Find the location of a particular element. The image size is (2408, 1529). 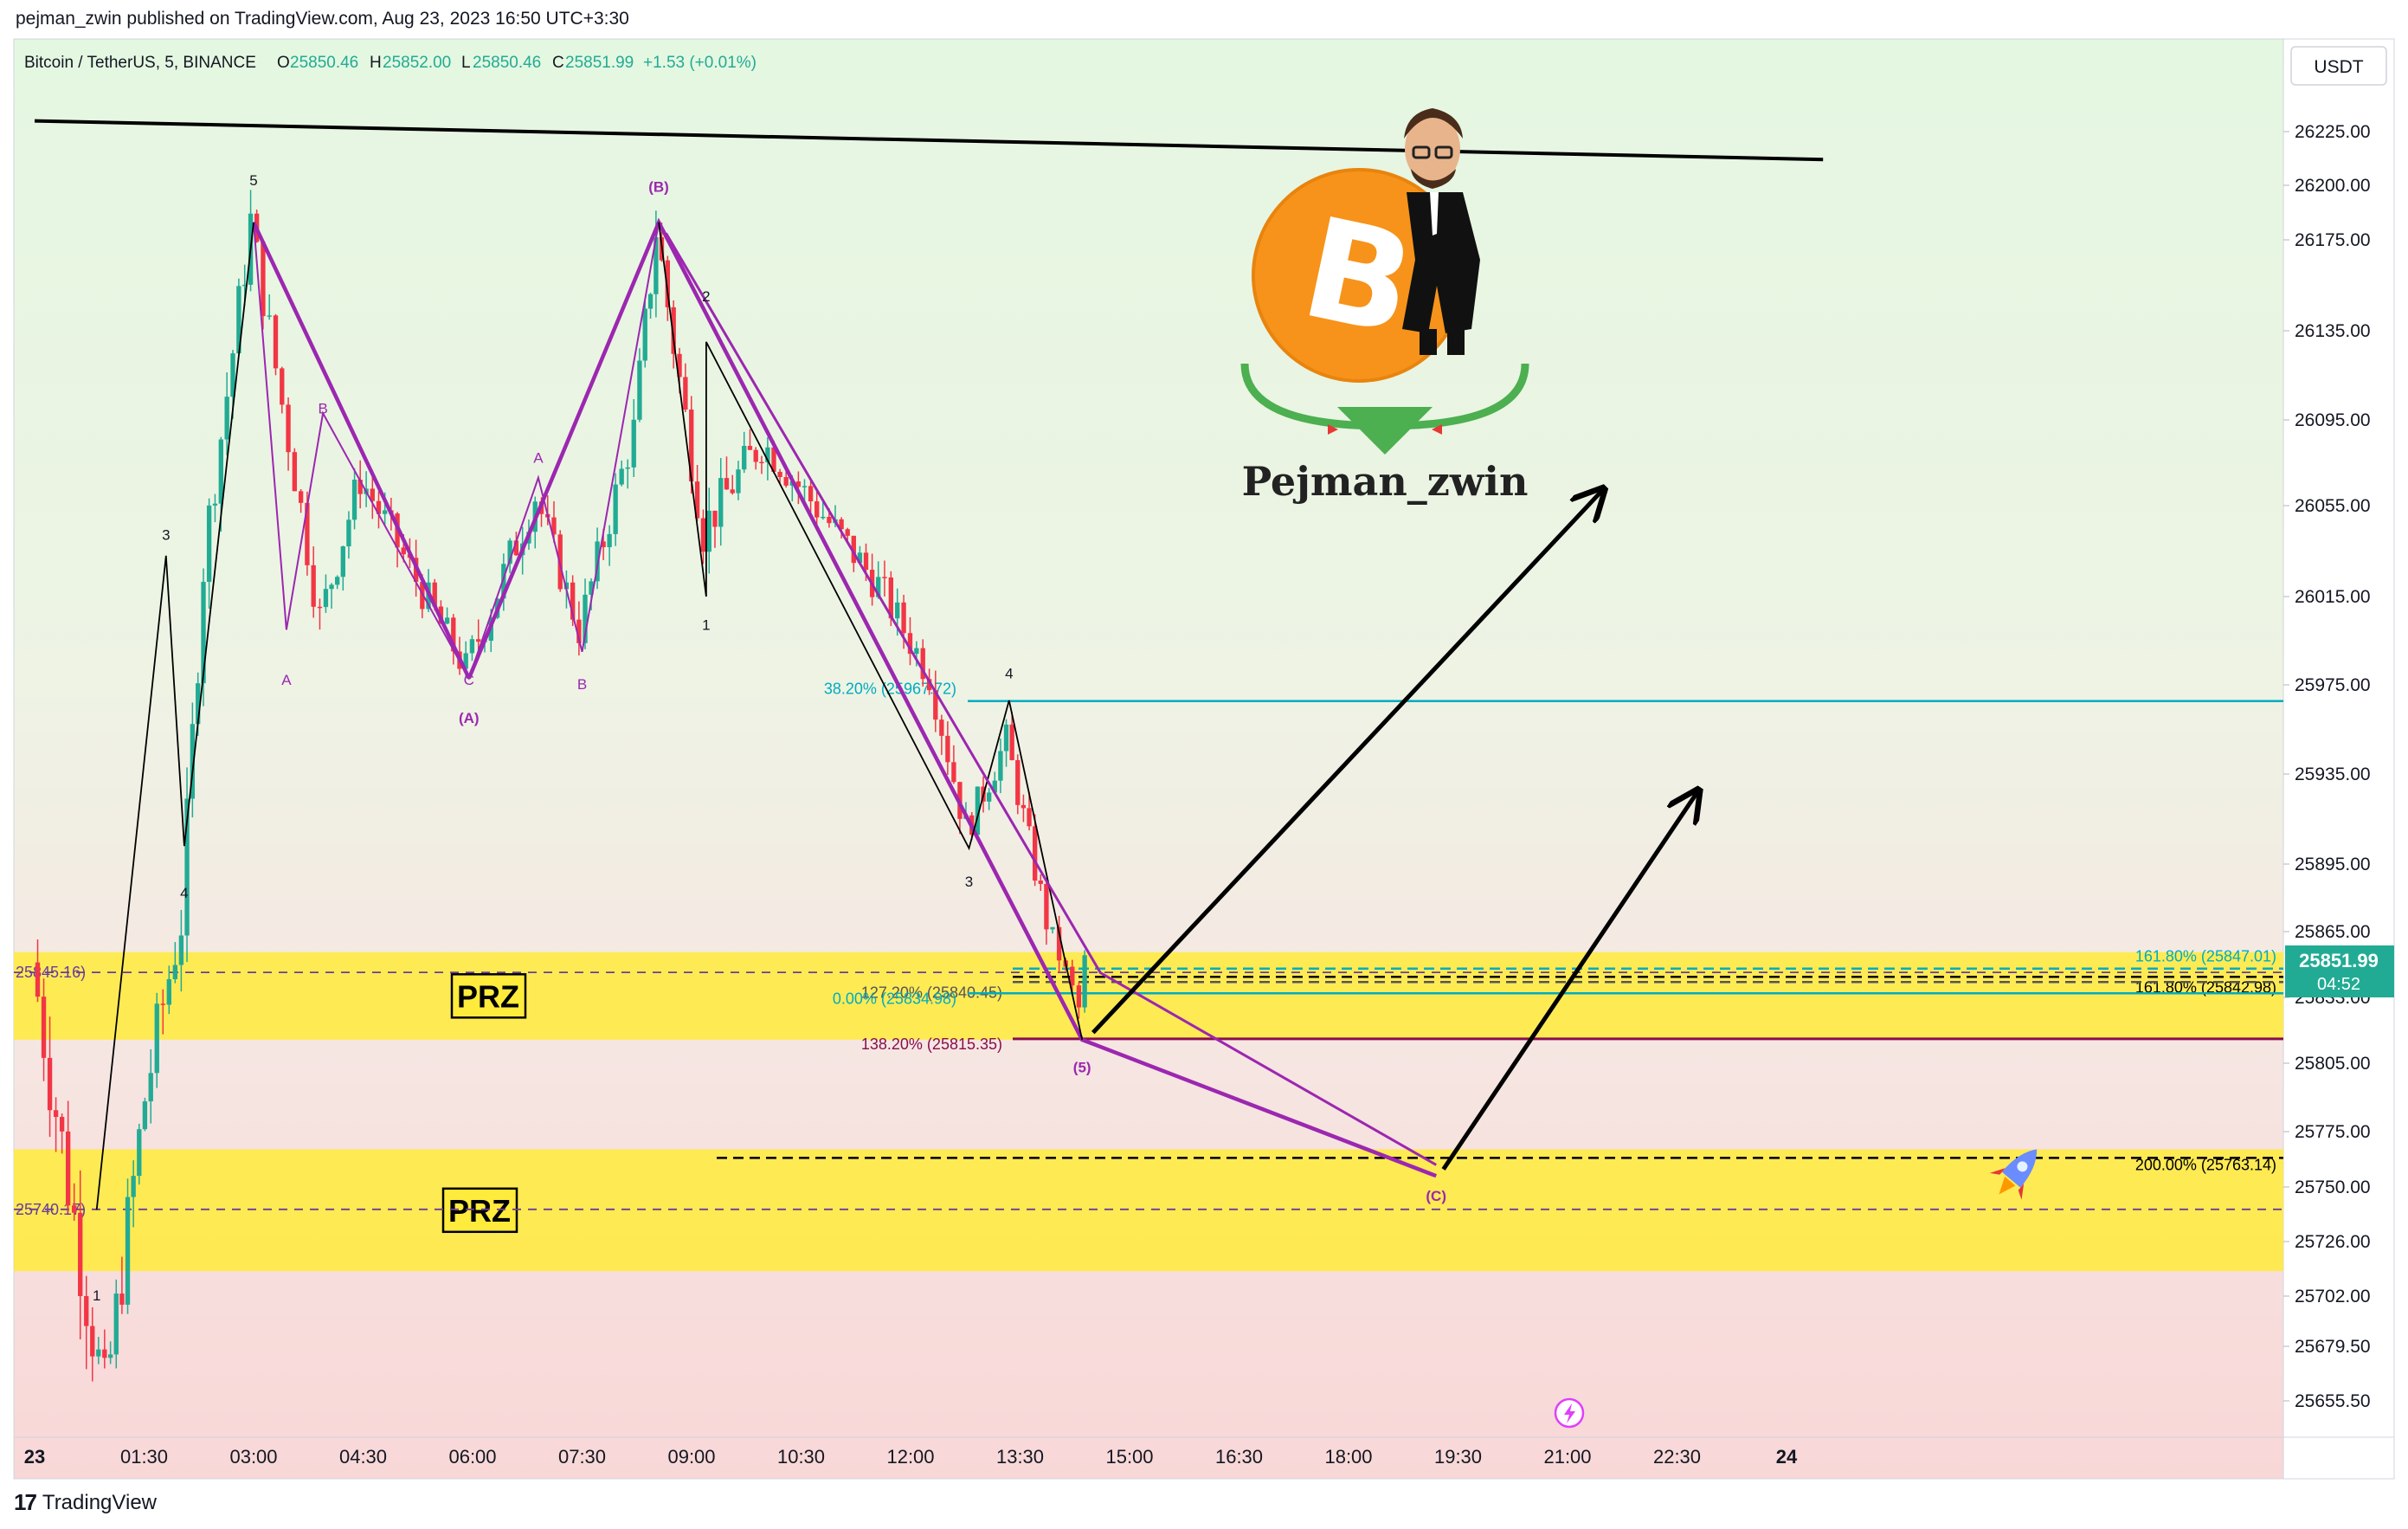

open-value: 25850.46 is located at coordinates (324, 63).